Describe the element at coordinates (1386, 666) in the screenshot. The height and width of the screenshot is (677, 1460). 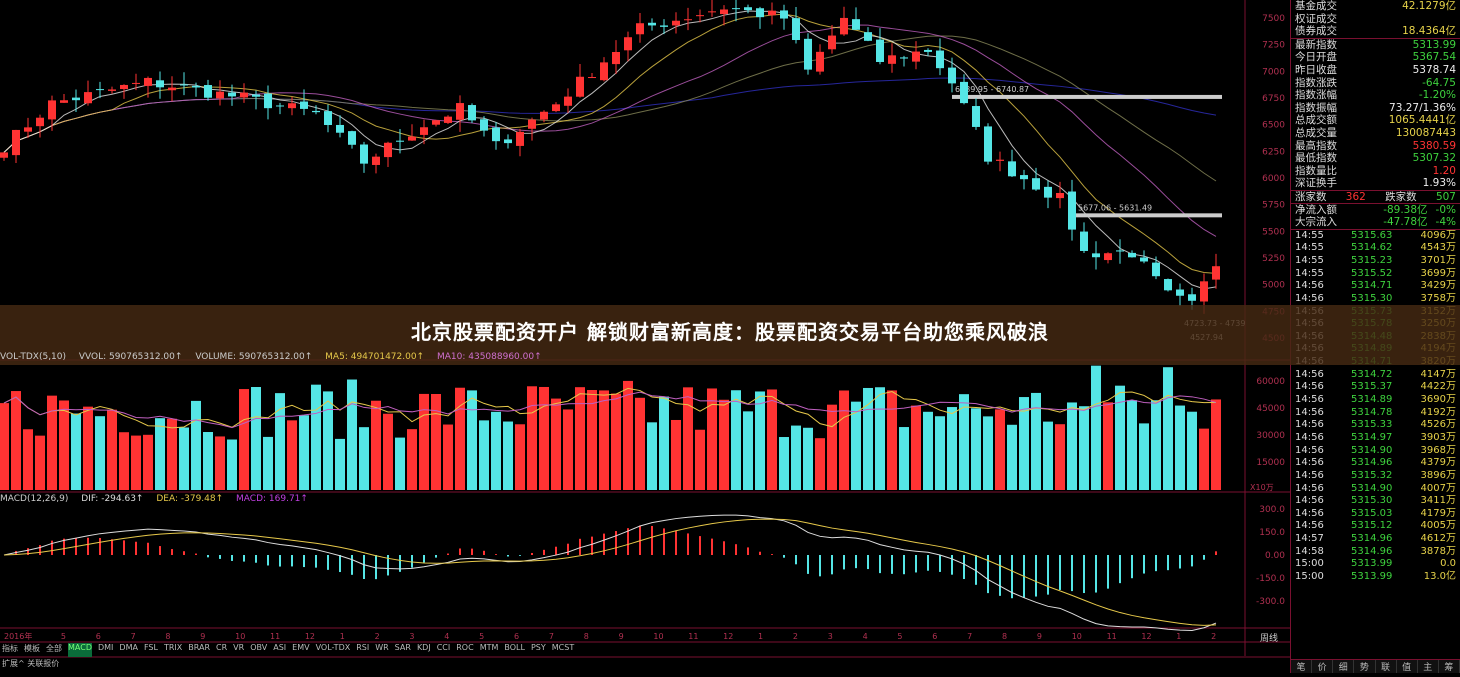
I see `quote-tab: 联` at that location.